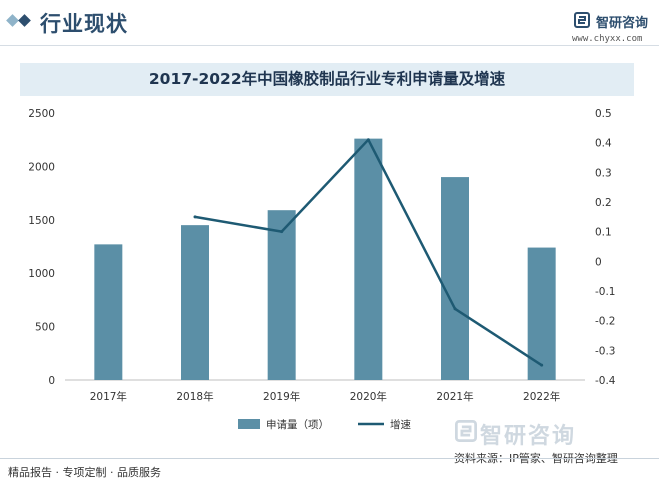  What do you see at coordinates (41, 274) in the screenshot?
I see `y-left-tick-label: 1000` at bounding box center [41, 274].